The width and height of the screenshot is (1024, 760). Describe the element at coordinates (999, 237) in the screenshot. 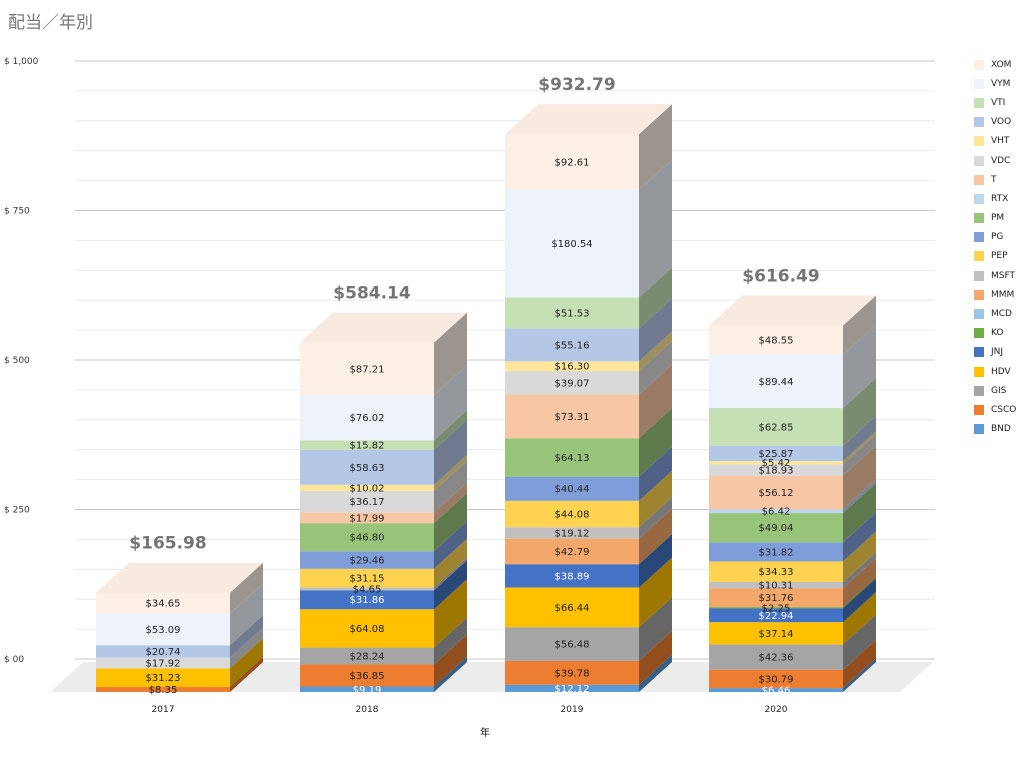

I see `legend-item-pg: PG` at that location.